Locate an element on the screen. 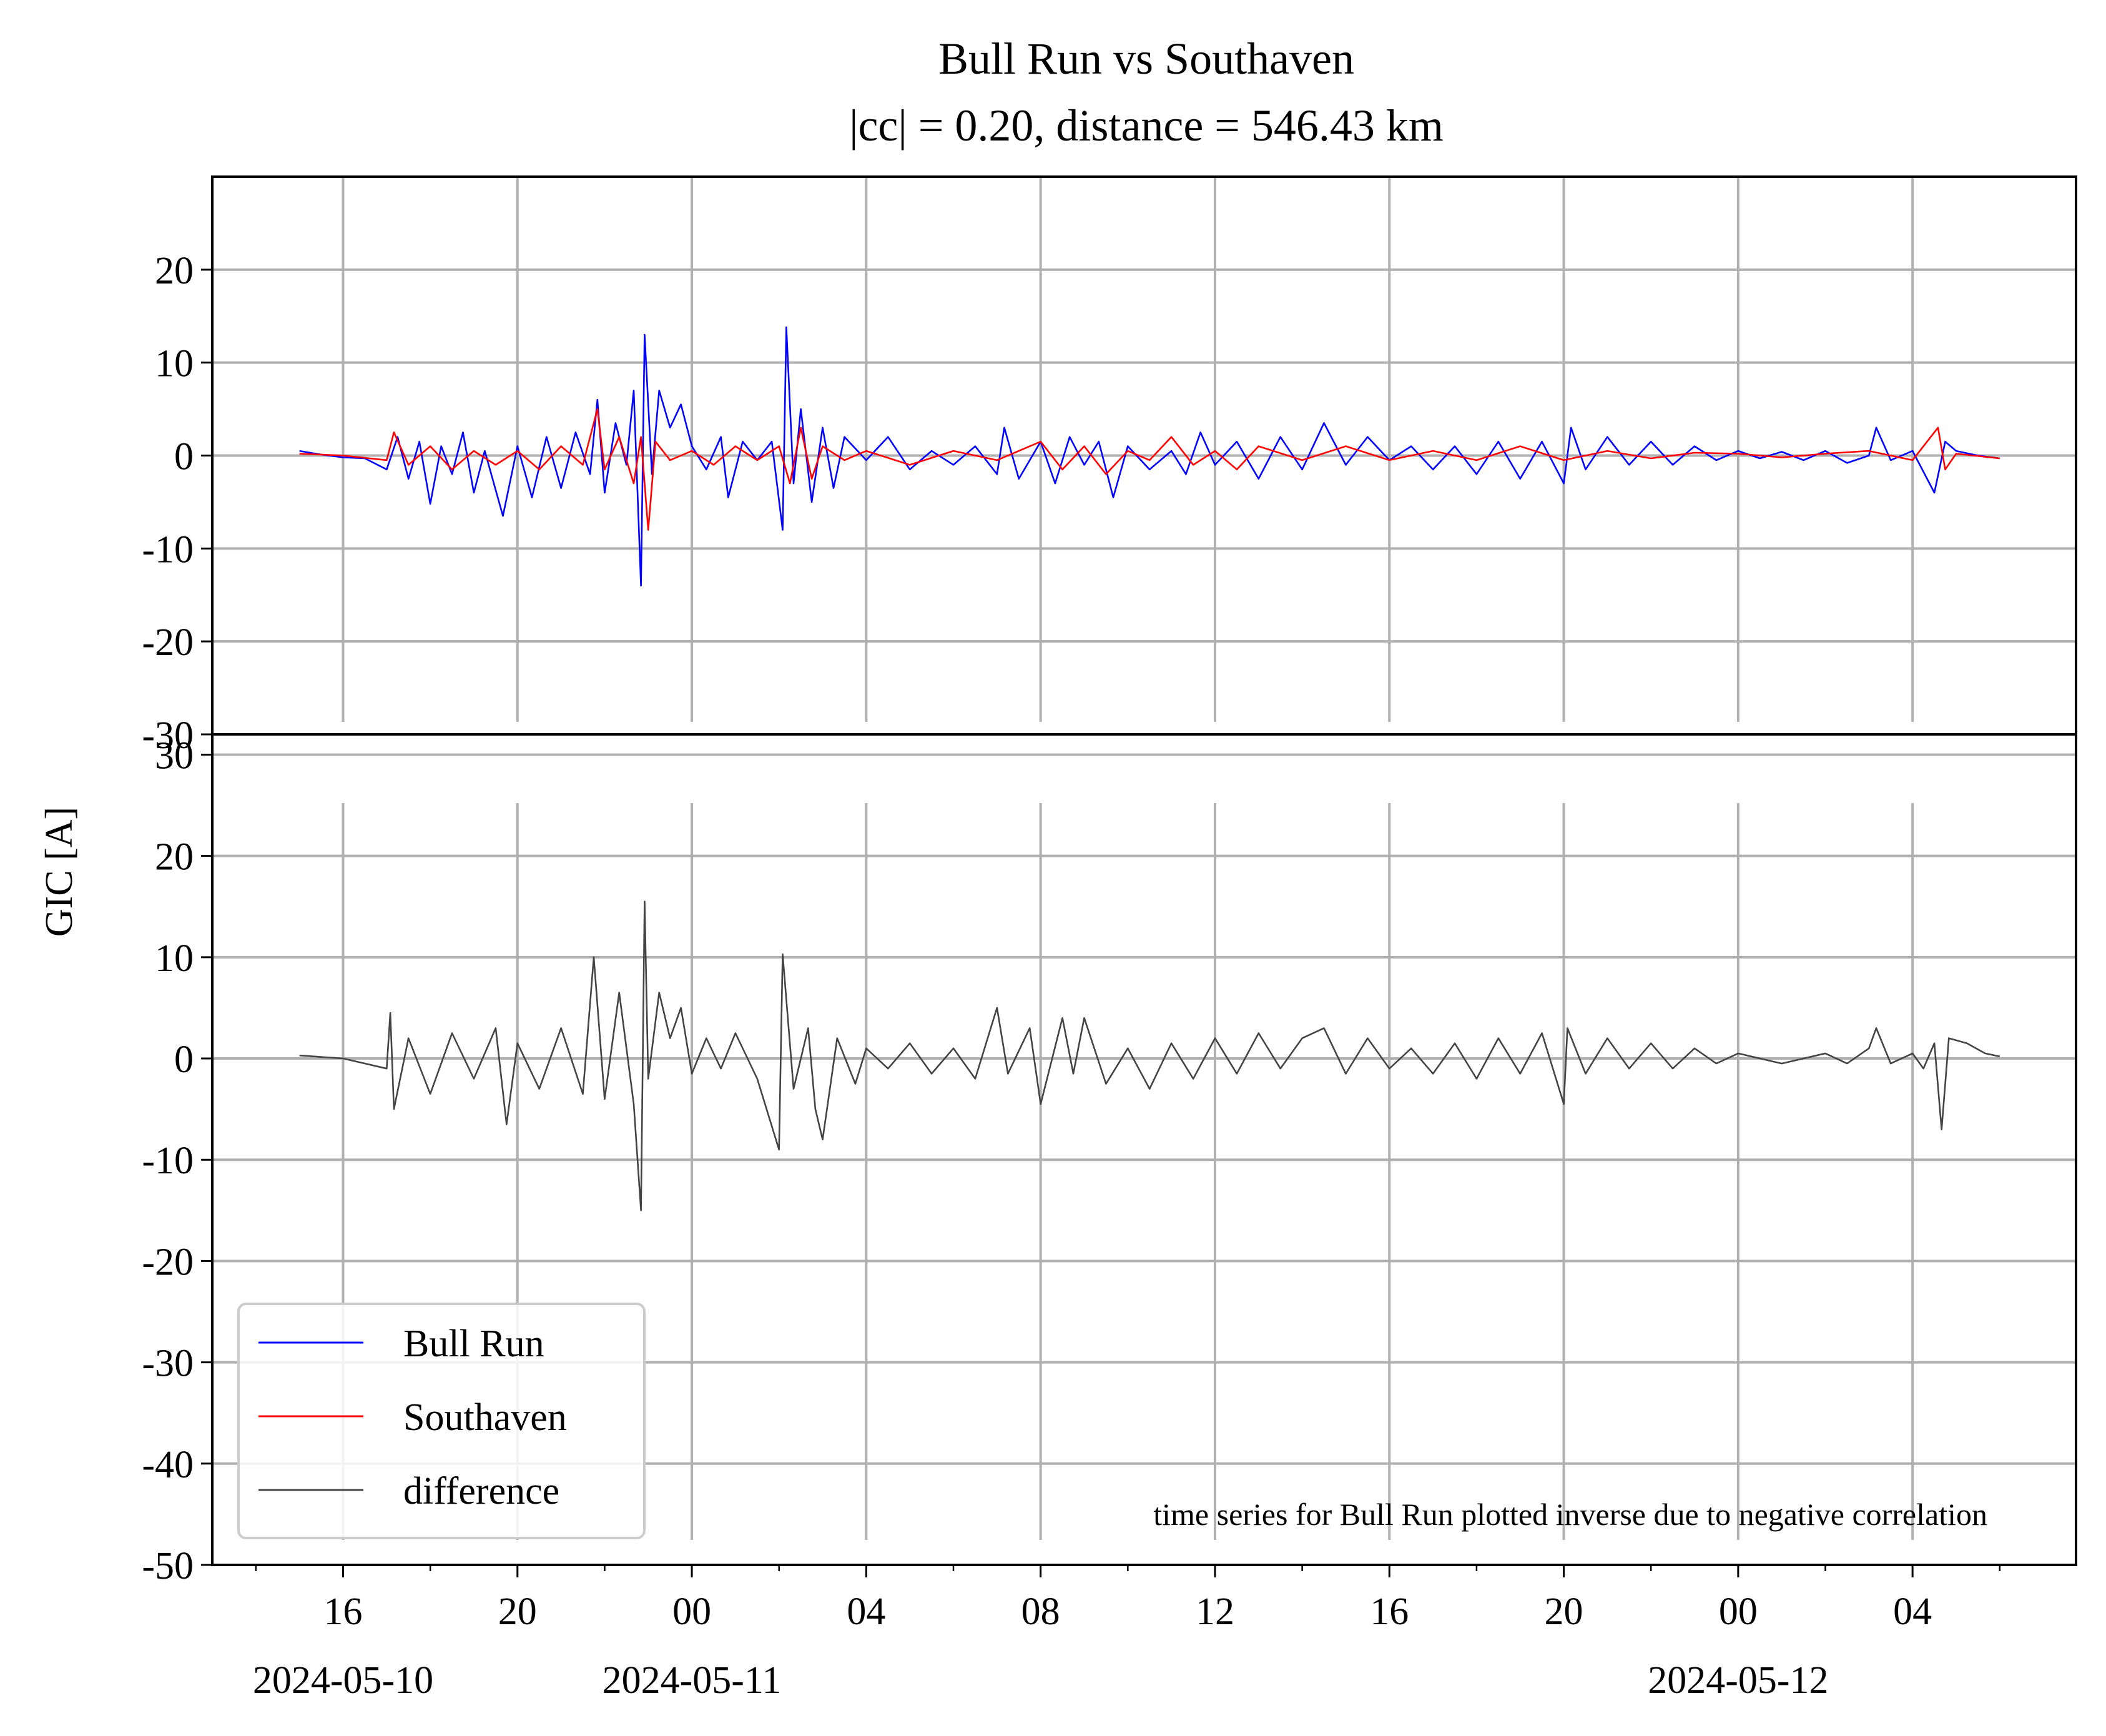  lines-bottom-panel is located at coordinates (1150, 1055).